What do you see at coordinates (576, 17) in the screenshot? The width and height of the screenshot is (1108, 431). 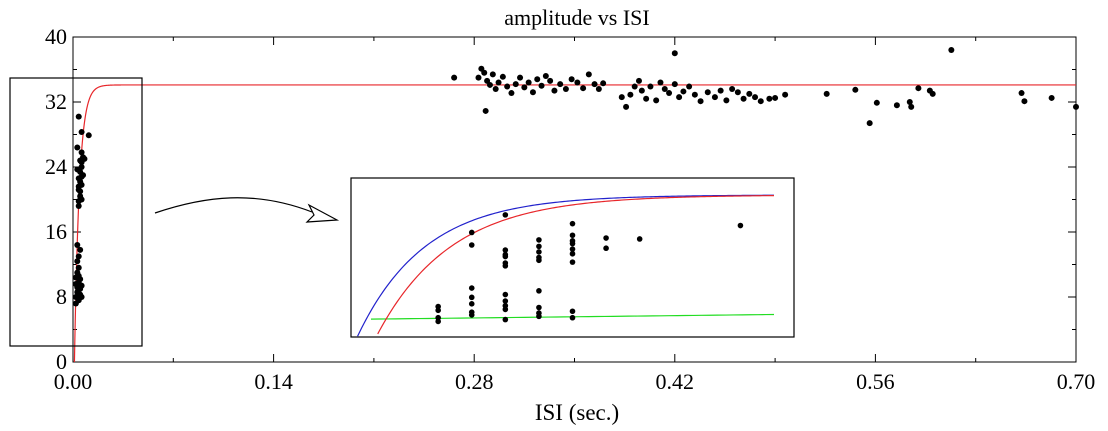 I see `chart-title: amplitude vs ISI` at bounding box center [576, 17].